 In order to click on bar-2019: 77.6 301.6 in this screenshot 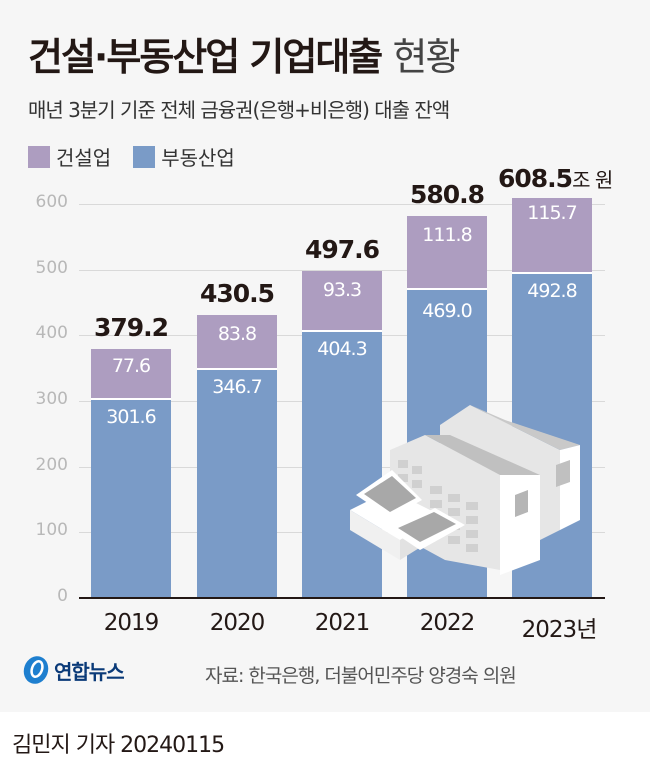, I will do `click(131, 473)`.